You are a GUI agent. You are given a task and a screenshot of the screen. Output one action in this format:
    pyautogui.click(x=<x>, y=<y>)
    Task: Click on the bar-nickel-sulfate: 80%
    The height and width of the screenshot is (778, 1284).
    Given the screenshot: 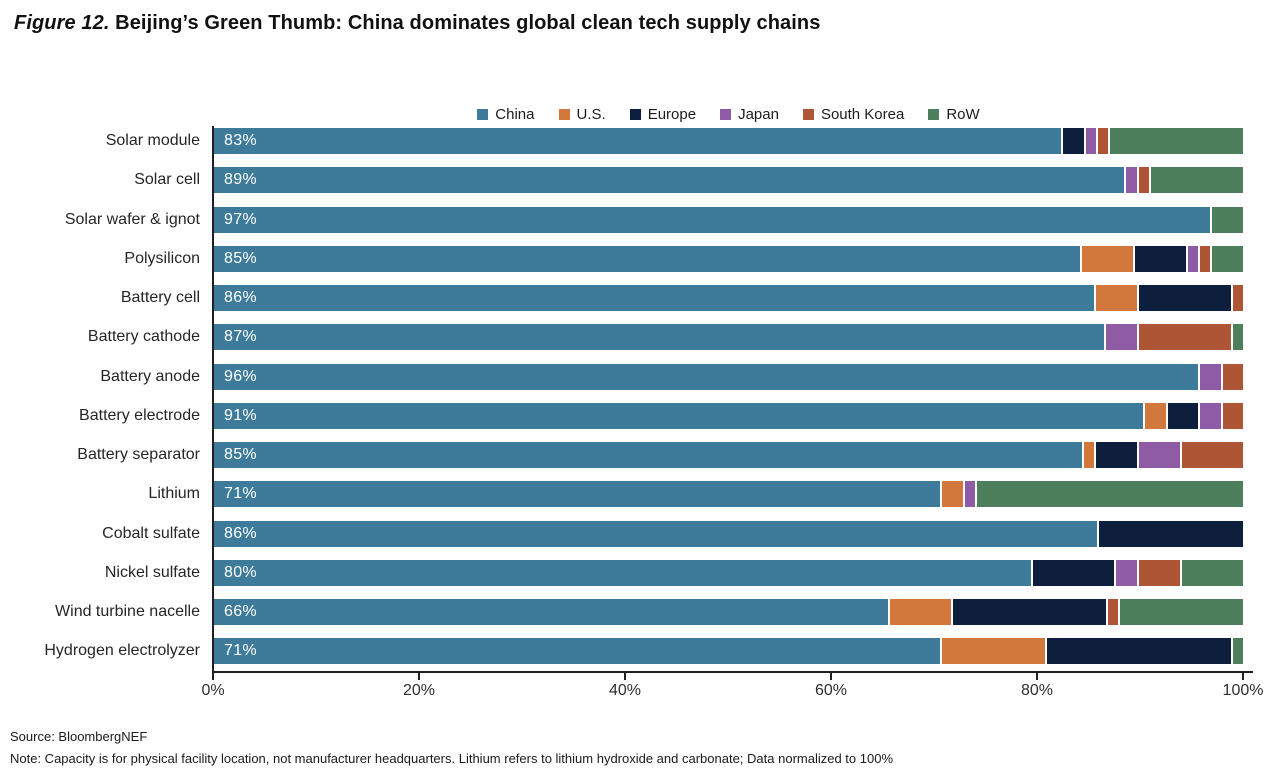 What is the action you would take?
    pyautogui.click(x=729, y=573)
    